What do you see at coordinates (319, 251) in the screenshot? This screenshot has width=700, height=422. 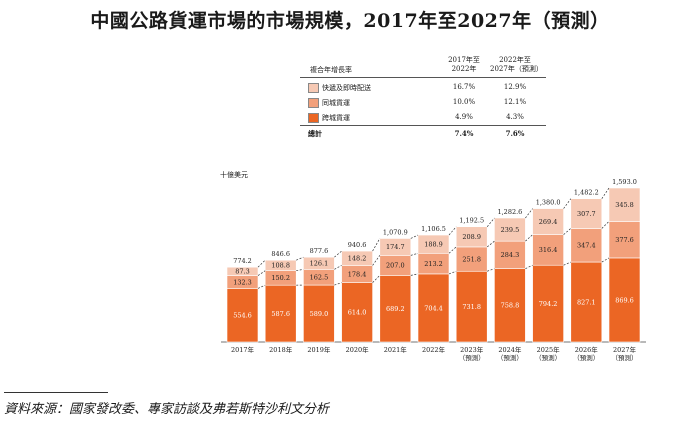 I see `bar-total-label: 877.6` at bounding box center [319, 251].